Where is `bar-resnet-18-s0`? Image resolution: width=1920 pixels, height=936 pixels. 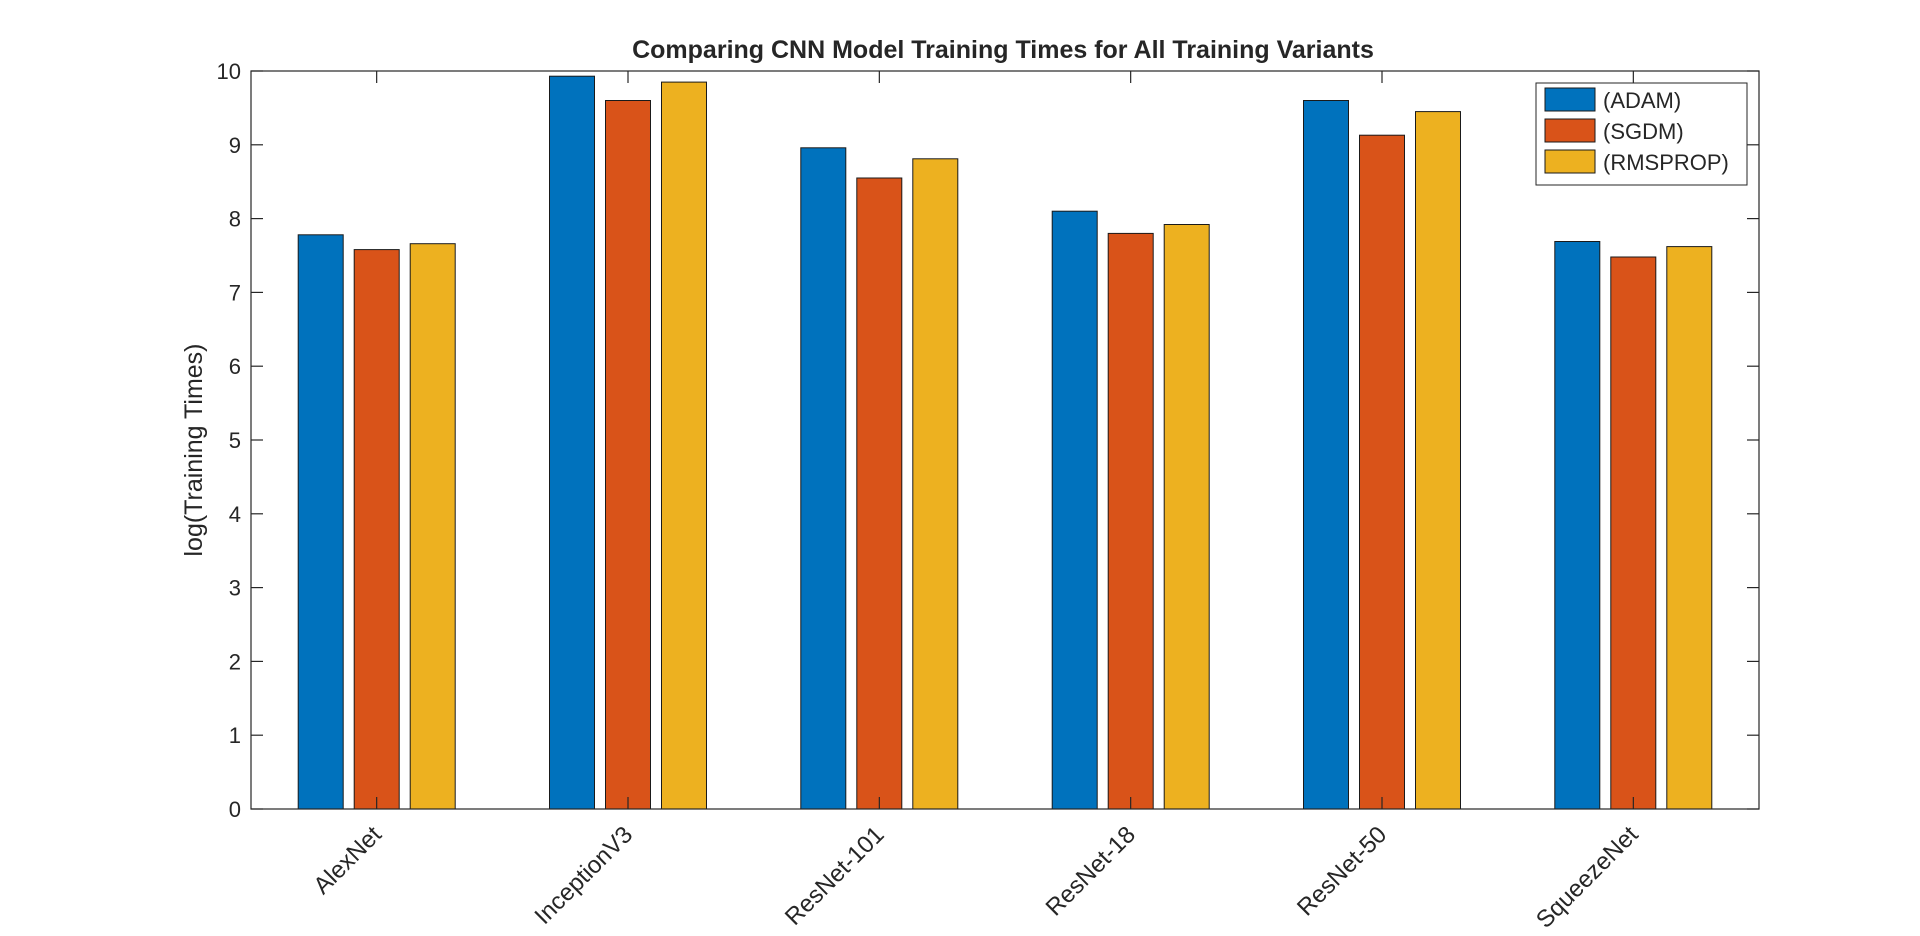 bar-resnet-18-s0 is located at coordinates (1074, 510).